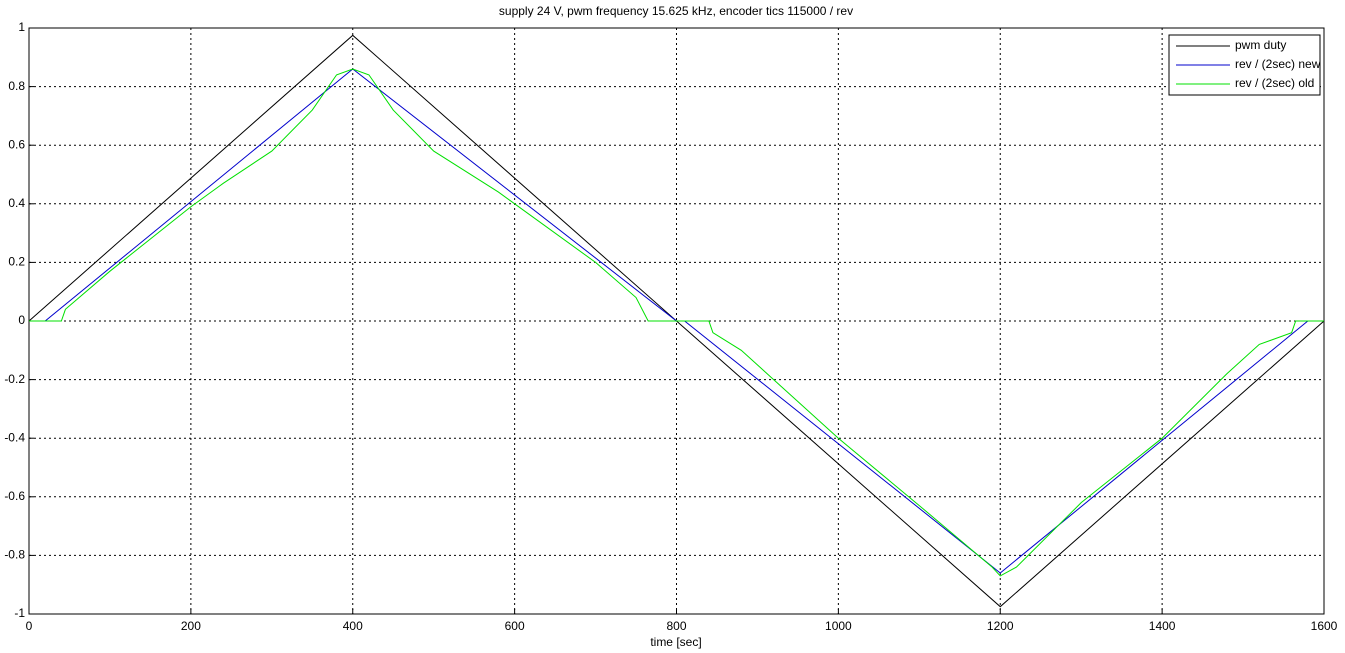  I want to click on y-tick-label: -0.2, so click(14, 379).